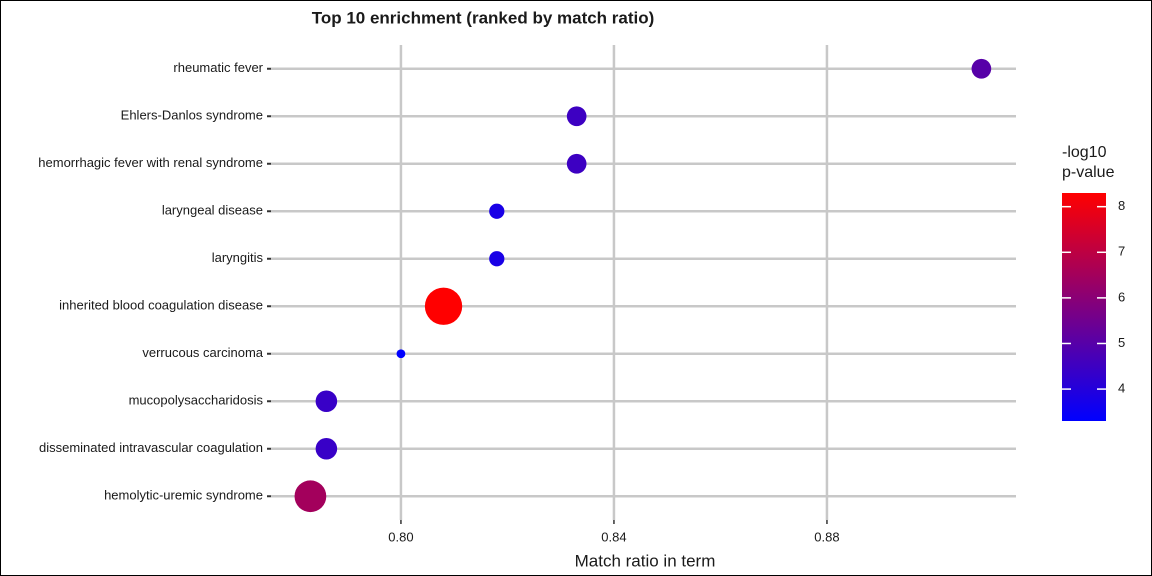  I want to click on y-tick-label: laryngeal disease, so click(212, 210).